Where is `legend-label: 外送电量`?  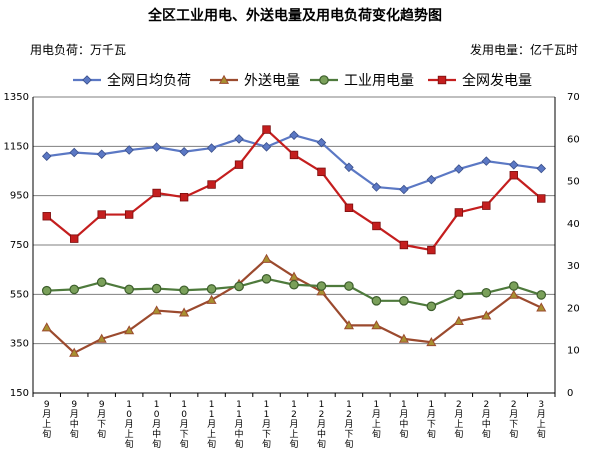
legend-label: 外送电量 is located at coordinates (272, 81).